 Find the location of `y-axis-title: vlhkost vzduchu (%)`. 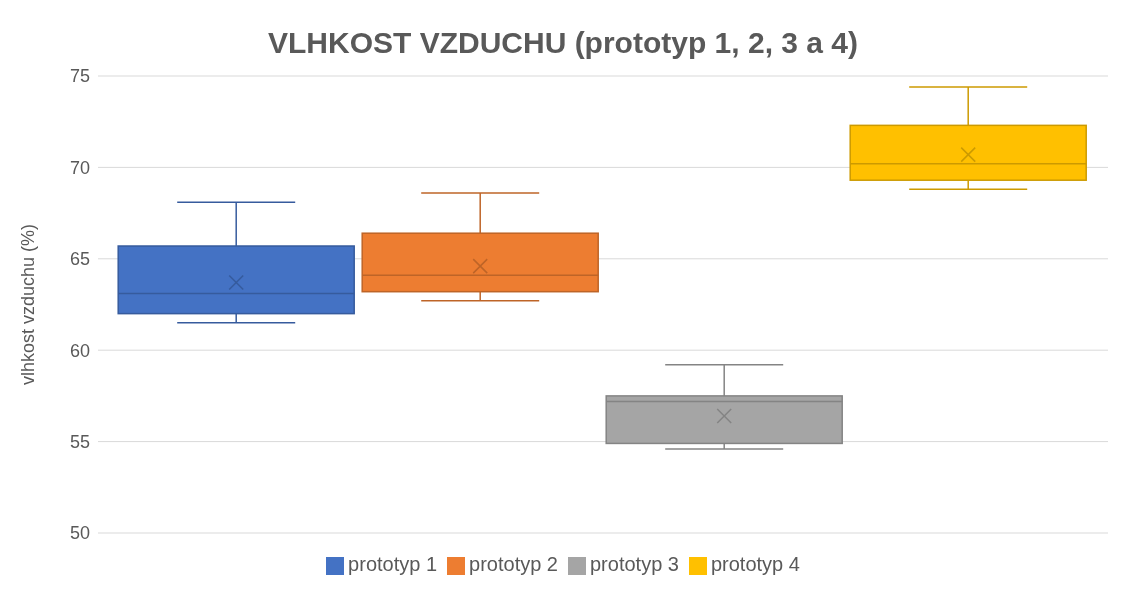

y-axis-title: vlhkost vzduchu (%) is located at coordinates (28, 304).